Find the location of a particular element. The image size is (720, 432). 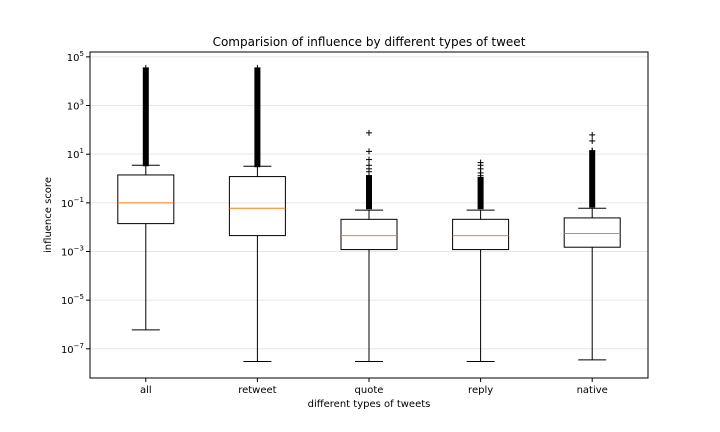

x-tick-label: all is located at coordinates (146, 390).